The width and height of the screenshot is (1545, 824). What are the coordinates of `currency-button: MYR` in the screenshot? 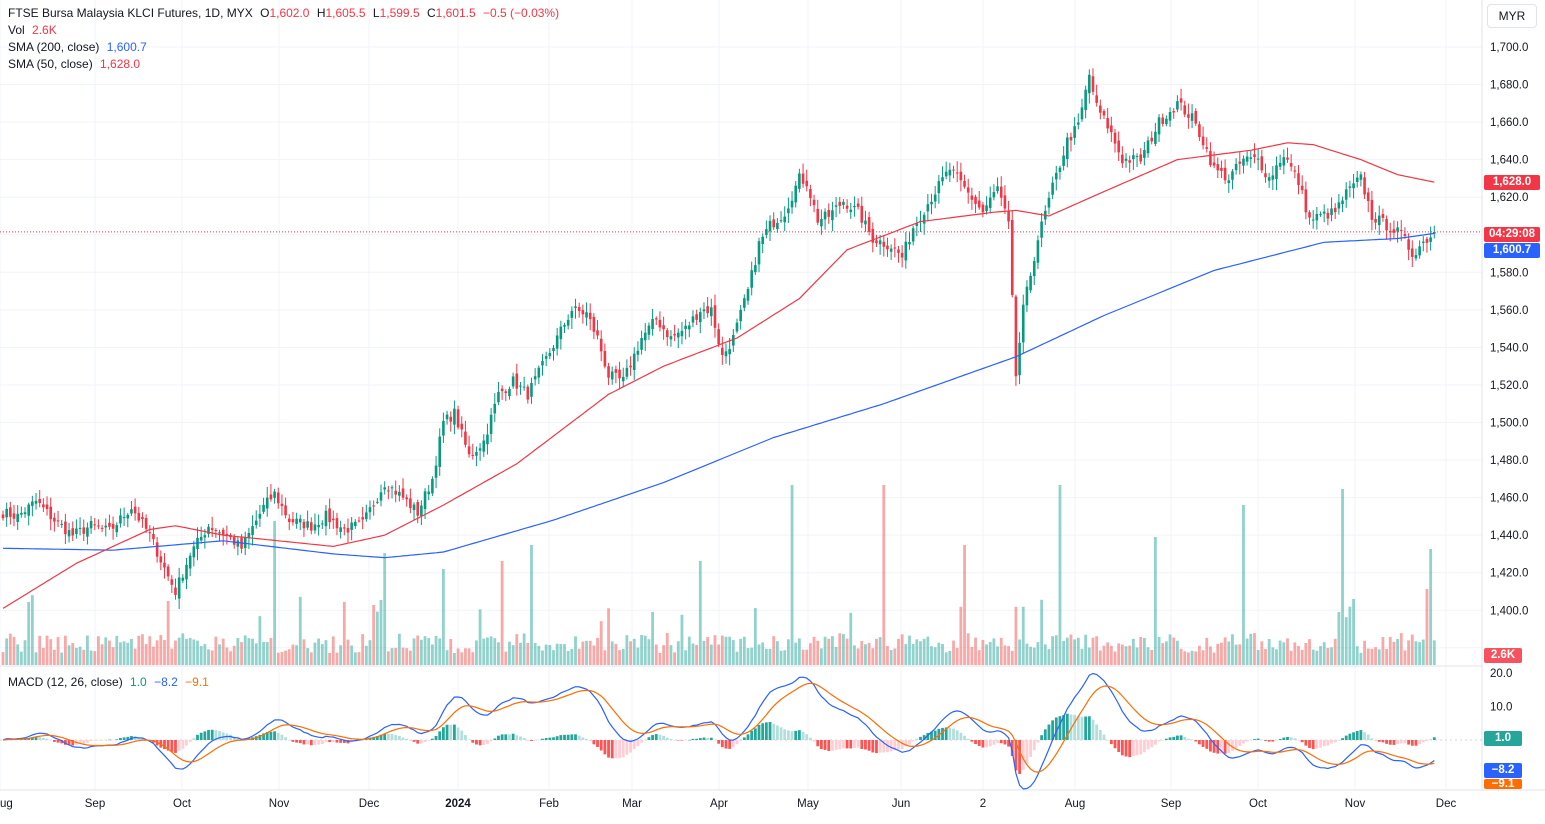 It's located at (1512, 16).